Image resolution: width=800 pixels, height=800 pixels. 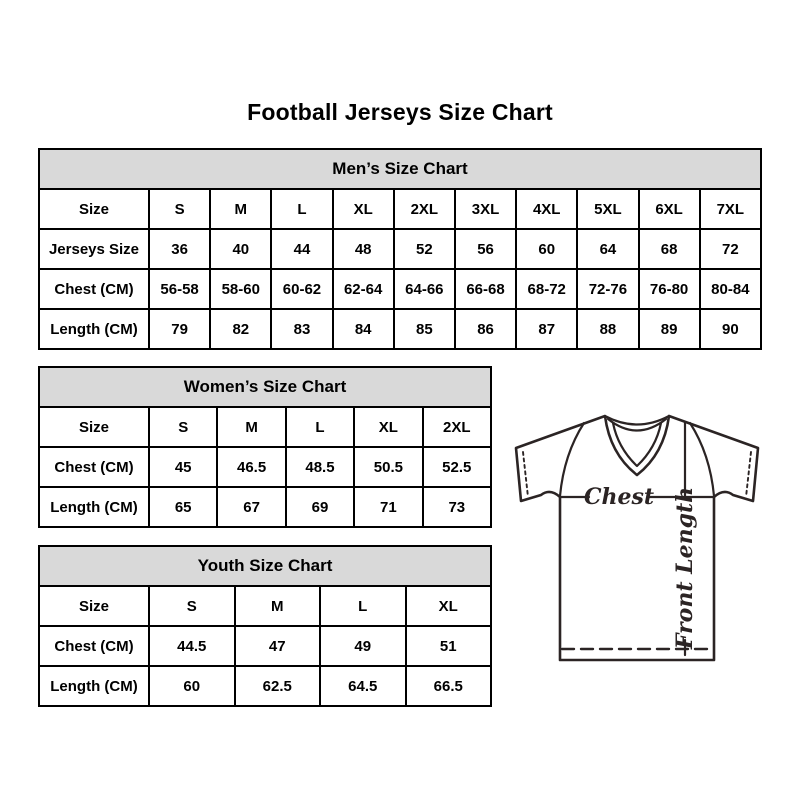 What do you see at coordinates (608, 289) in the screenshot?
I see `size-value-cell: 72-76` at bounding box center [608, 289].